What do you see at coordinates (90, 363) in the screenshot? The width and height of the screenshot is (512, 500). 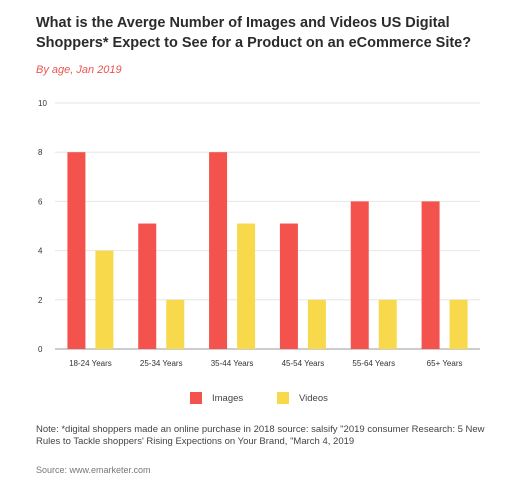 I see `x-tick-label: 18-24 Years` at bounding box center [90, 363].